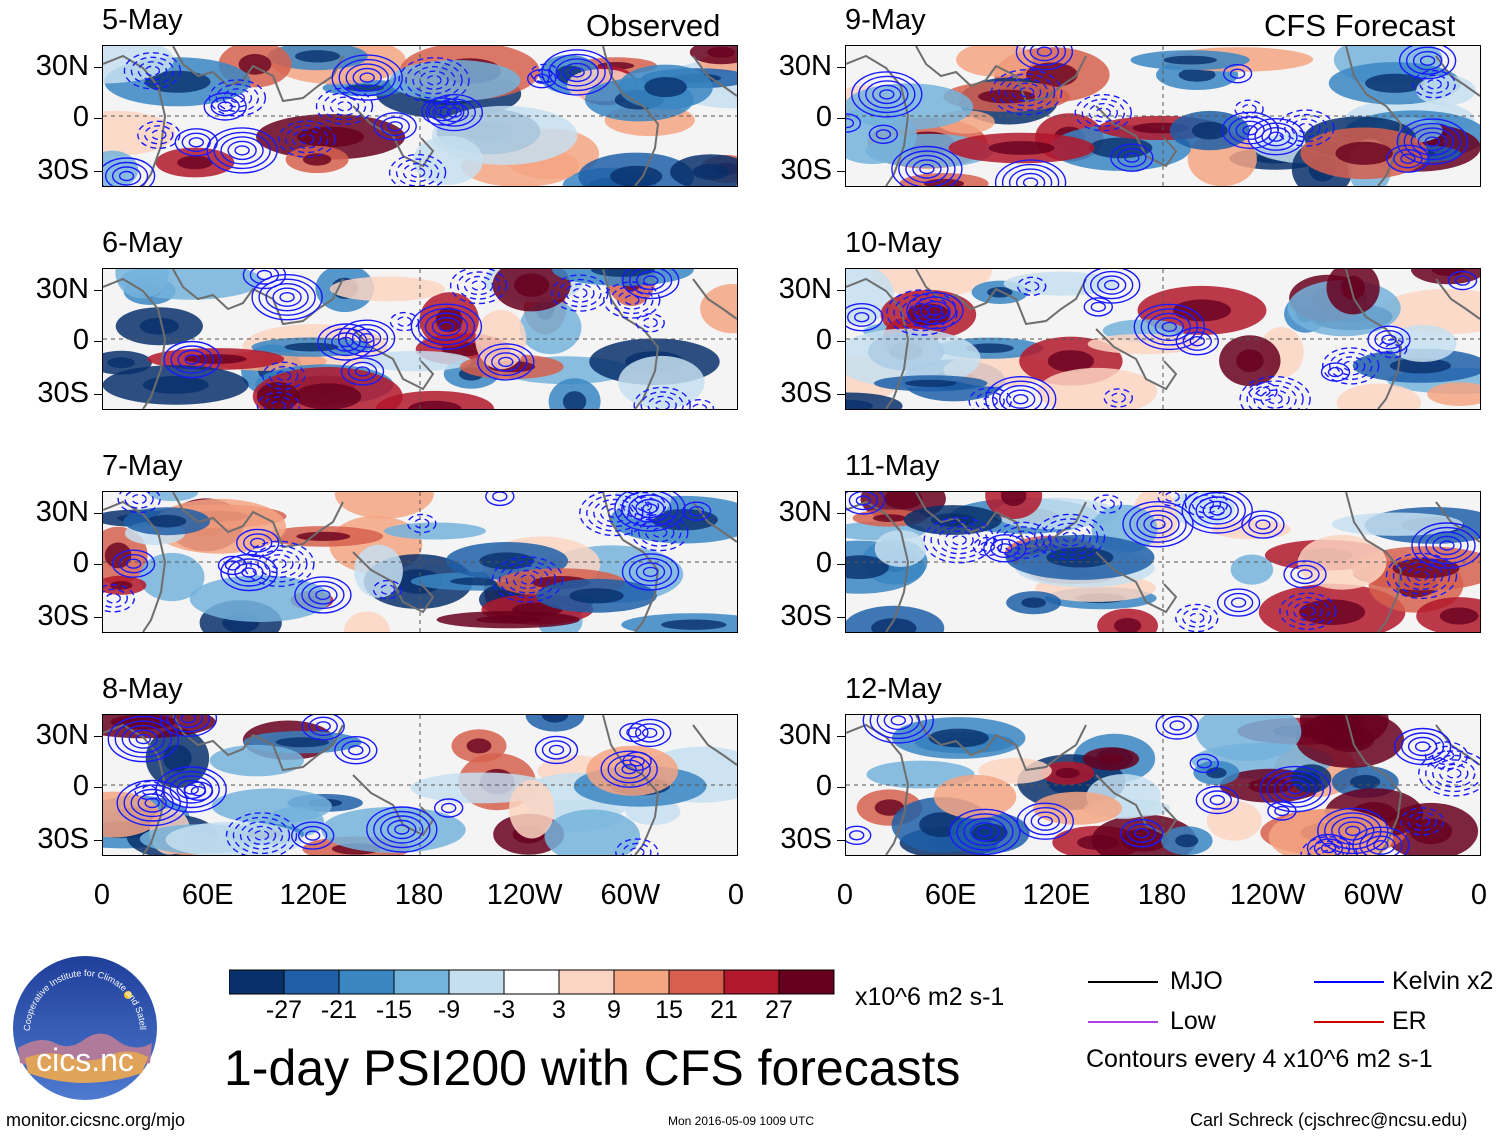 The width and height of the screenshot is (1510, 1137). I want to click on colorbar-tick-label: -9, so click(449, 1010).